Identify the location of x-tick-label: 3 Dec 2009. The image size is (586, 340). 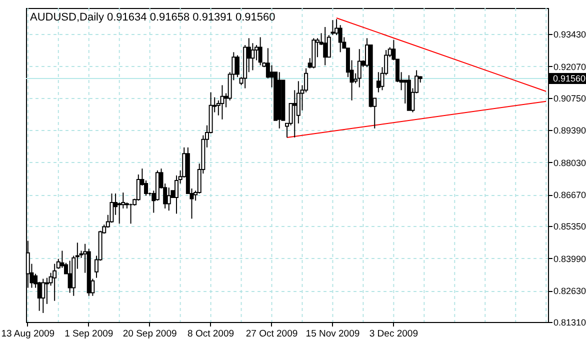
(393, 334).